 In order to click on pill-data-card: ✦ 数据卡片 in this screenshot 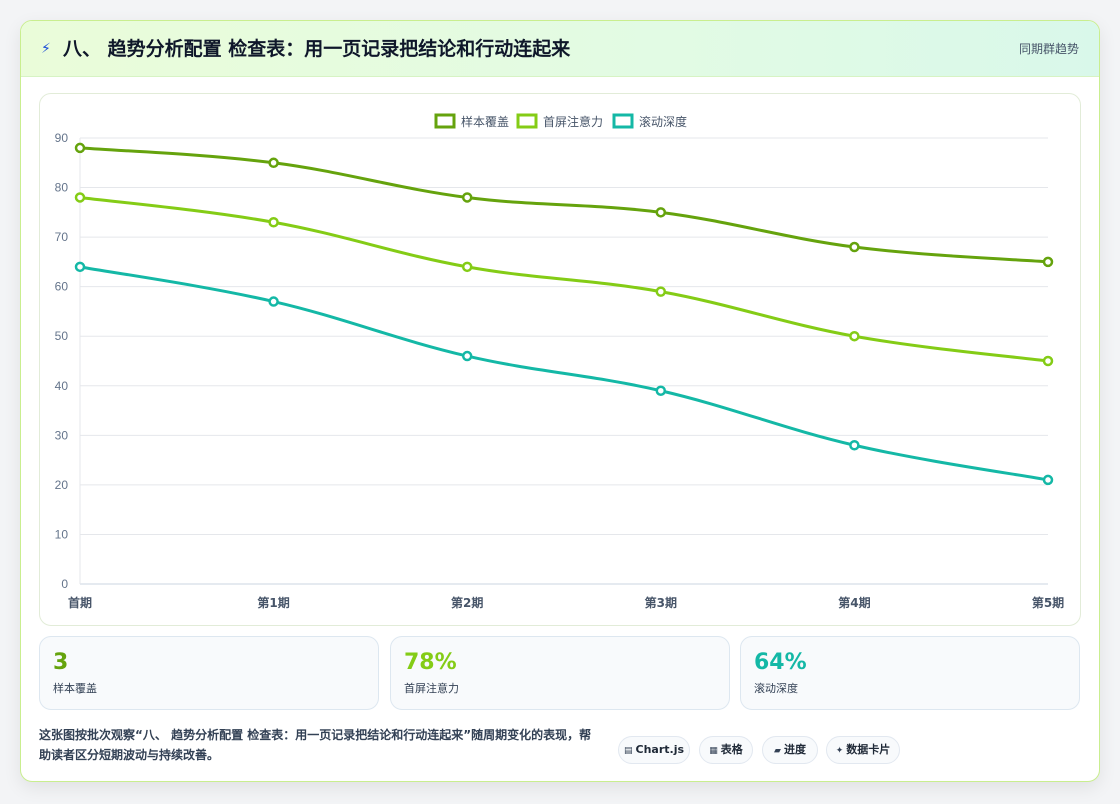, I will do `click(863, 750)`.